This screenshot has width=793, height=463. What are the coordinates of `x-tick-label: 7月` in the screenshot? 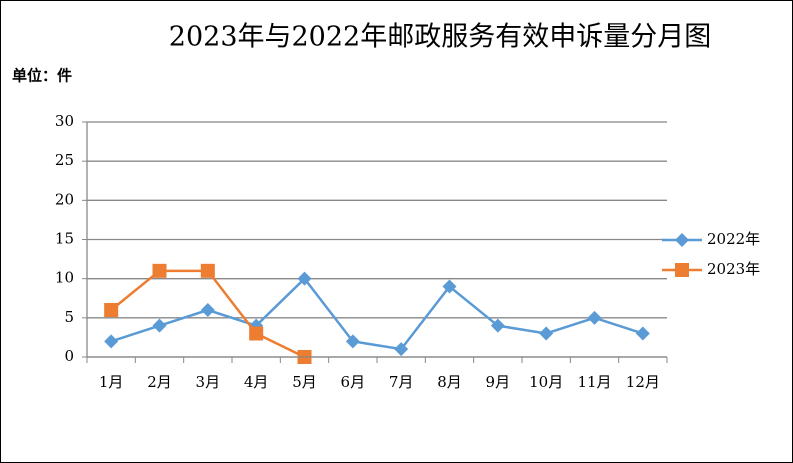 It's located at (401, 382).